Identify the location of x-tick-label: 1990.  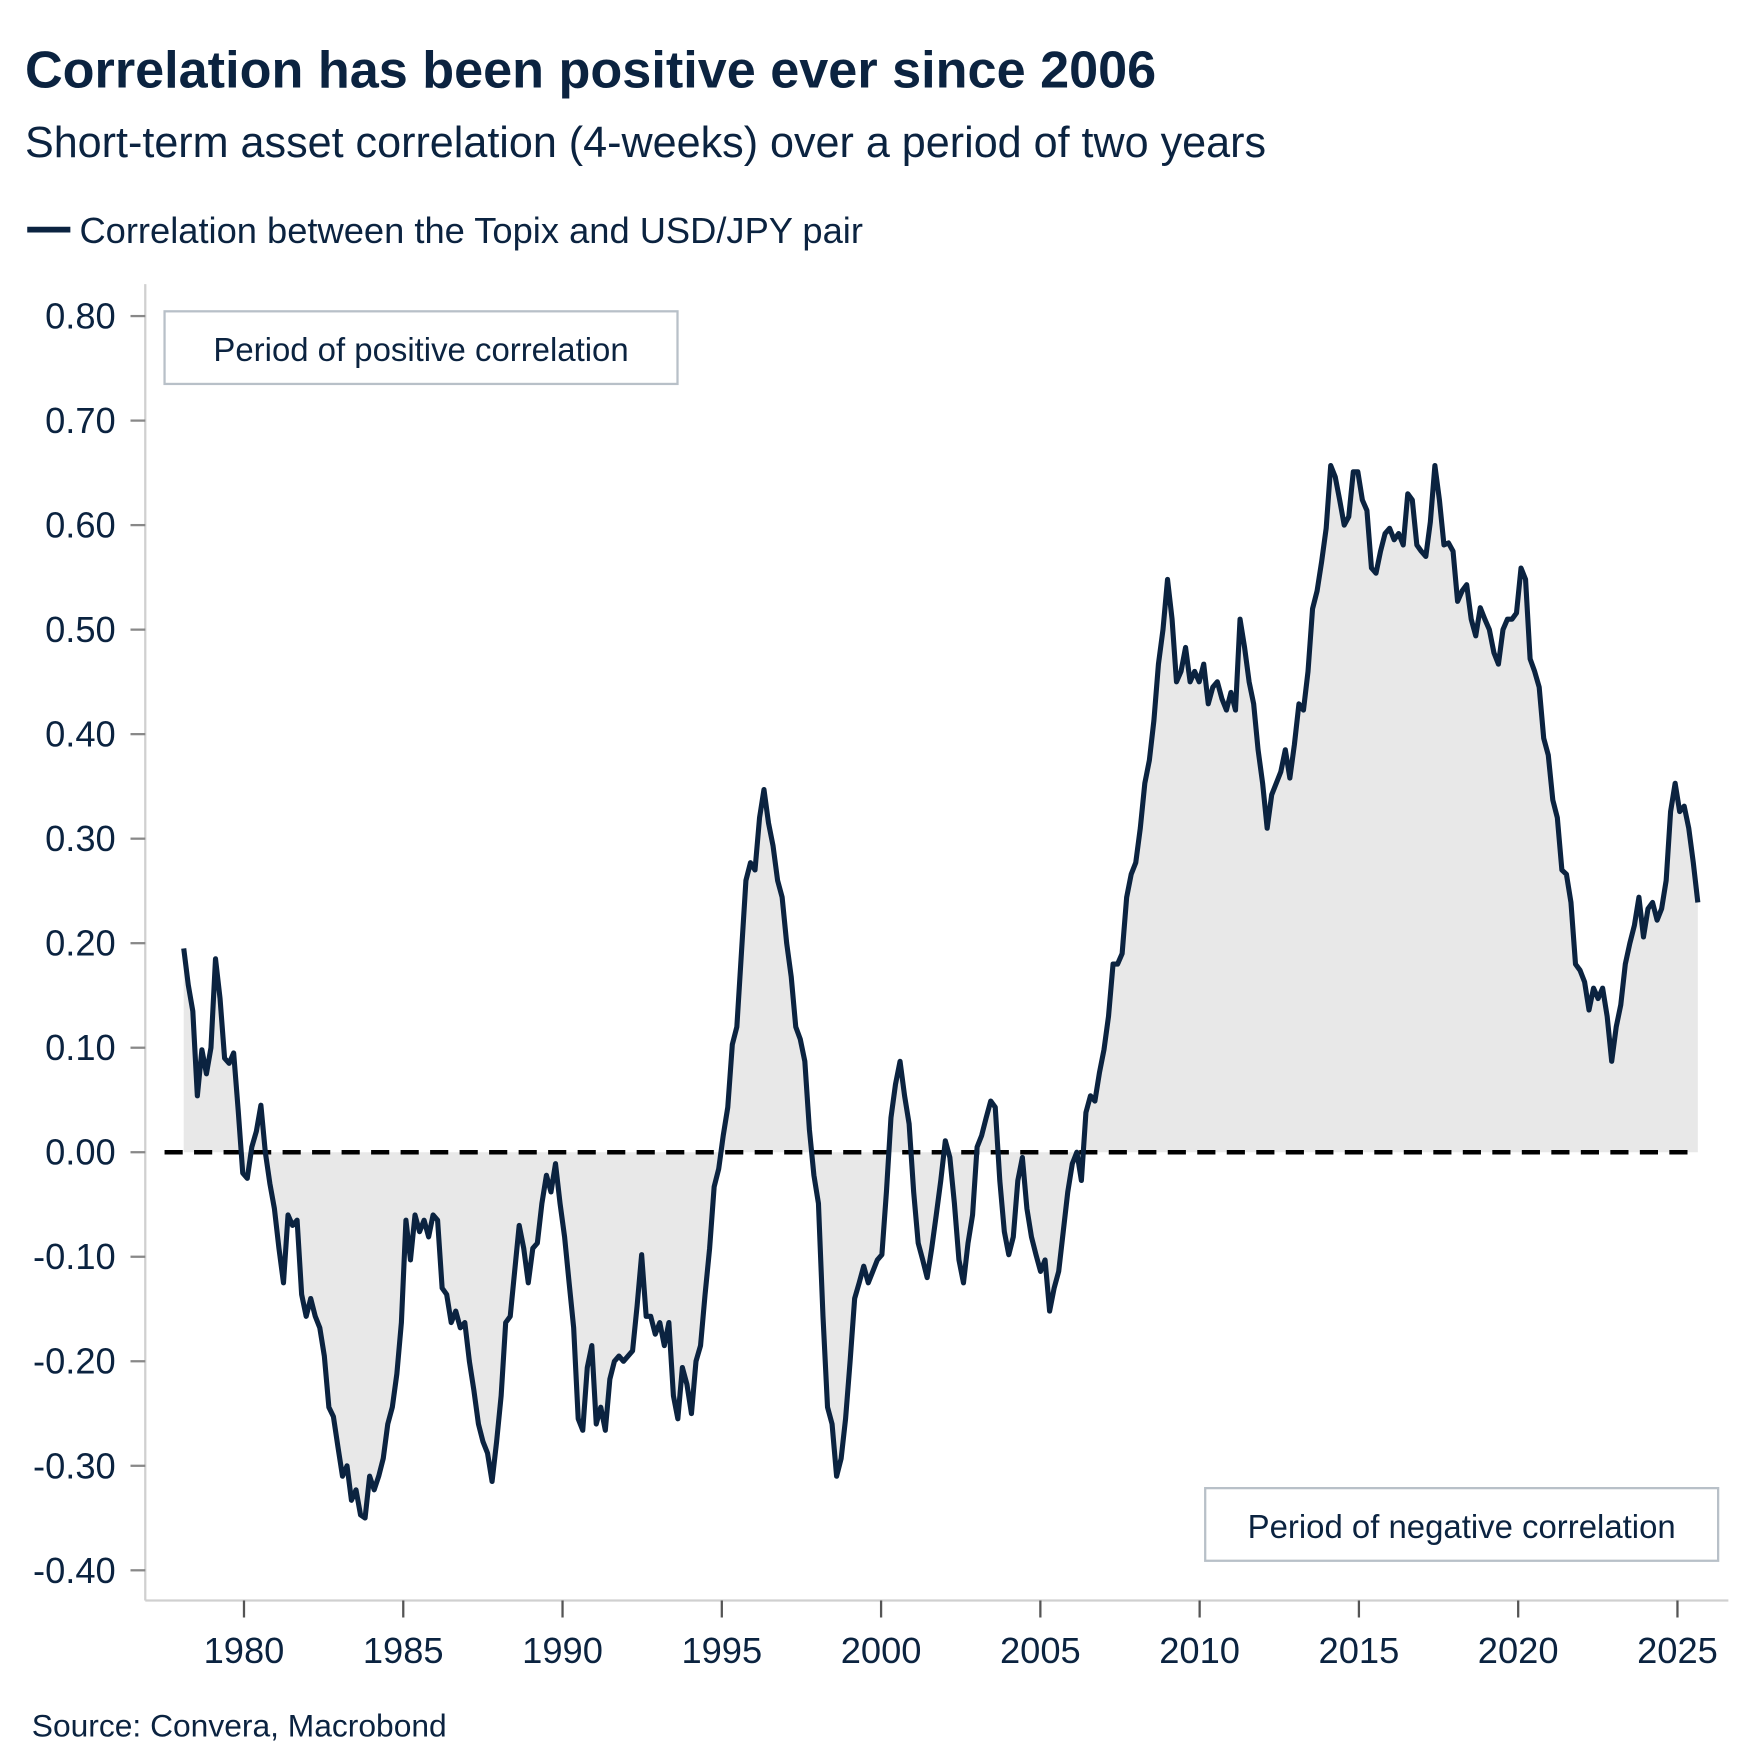
(562, 1650).